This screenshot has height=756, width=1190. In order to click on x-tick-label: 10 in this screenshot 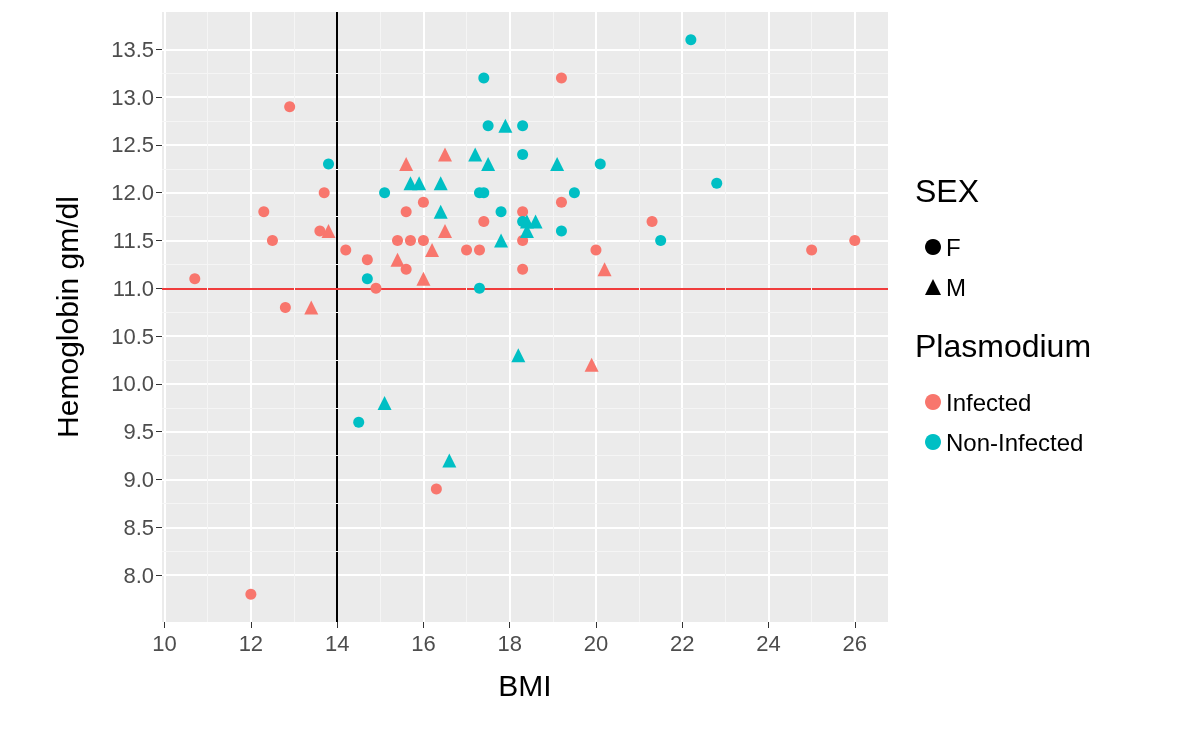, I will do `click(164, 643)`.